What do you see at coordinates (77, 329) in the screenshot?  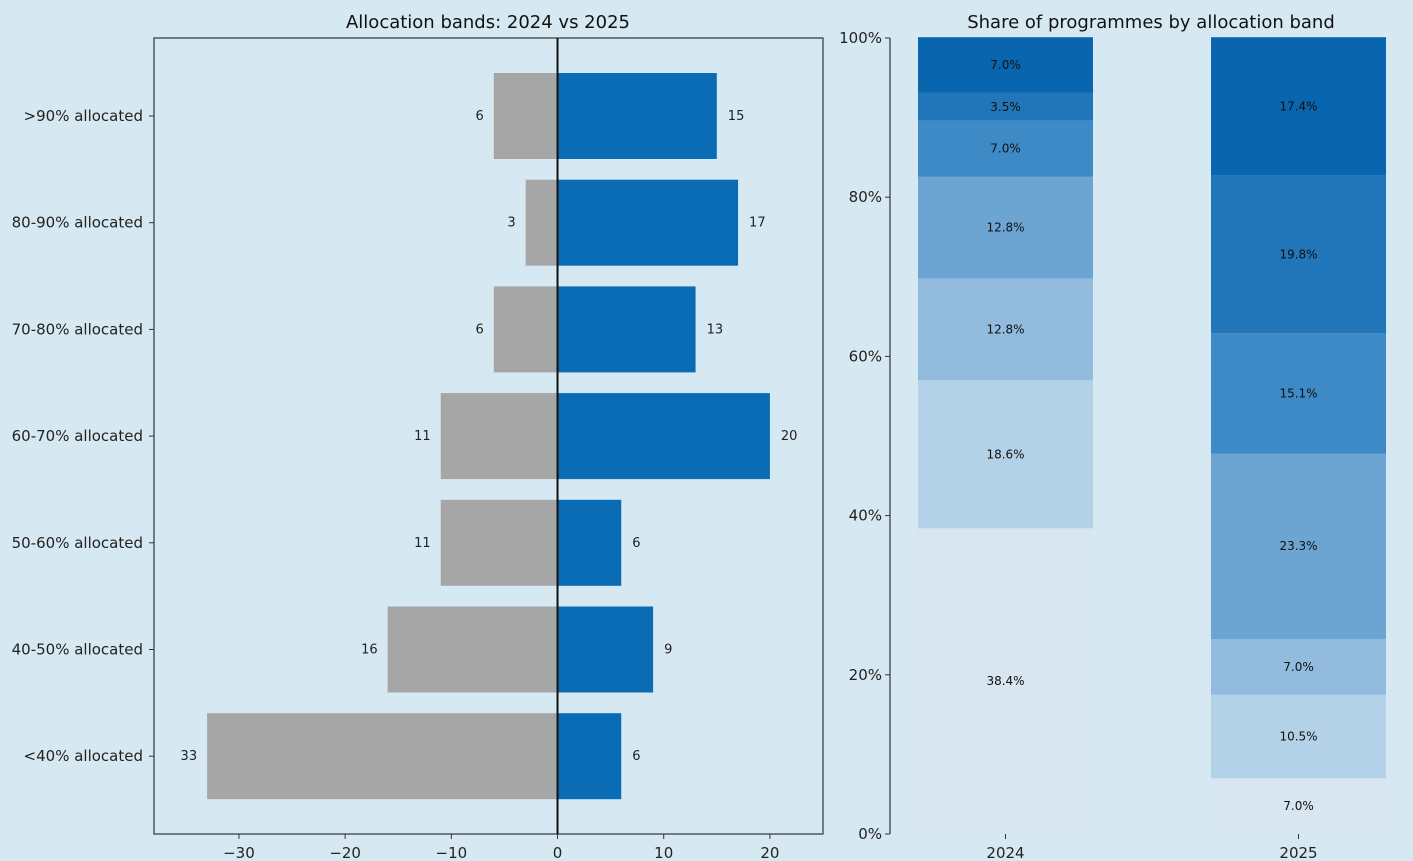 I see `y-tick-label-70-80-allocated: 70-80% allocated` at bounding box center [77, 329].